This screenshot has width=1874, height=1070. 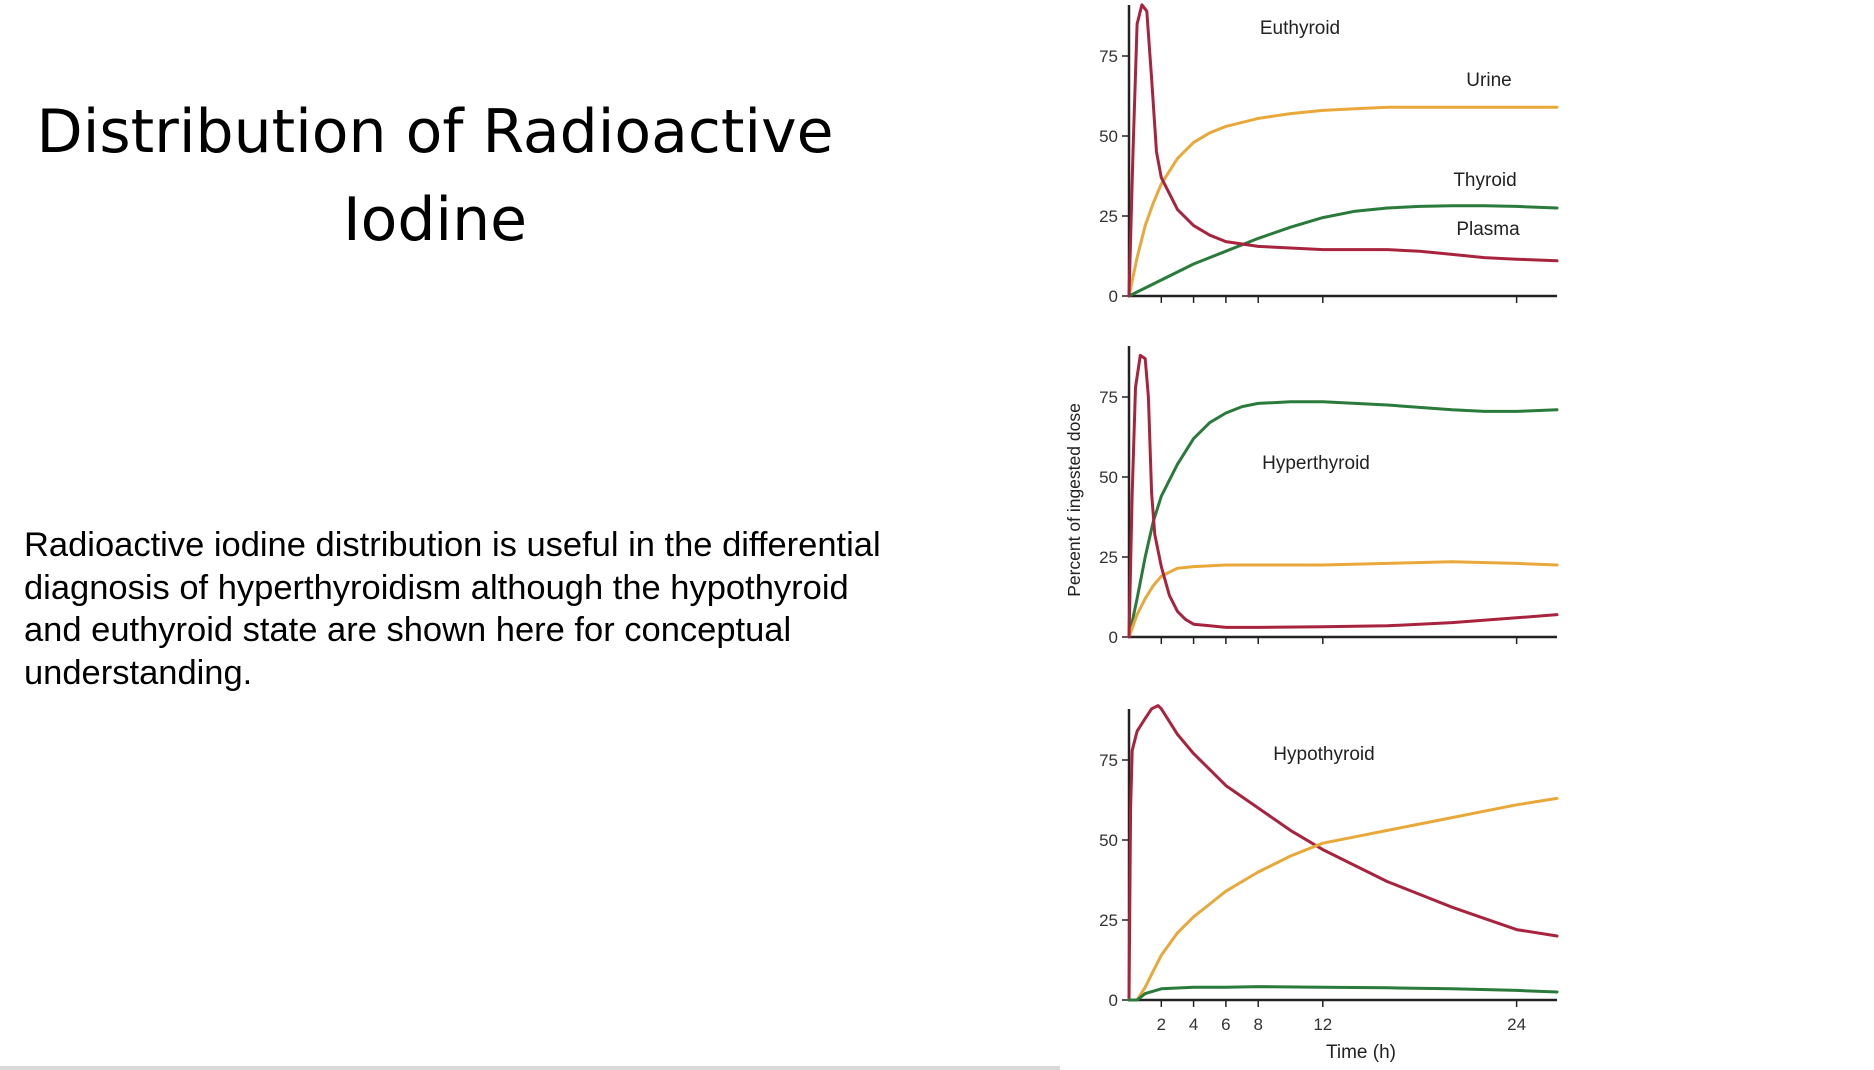 What do you see at coordinates (1193, 1024) in the screenshot?
I see `x-tick-label: 4` at bounding box center [1193, 1024].